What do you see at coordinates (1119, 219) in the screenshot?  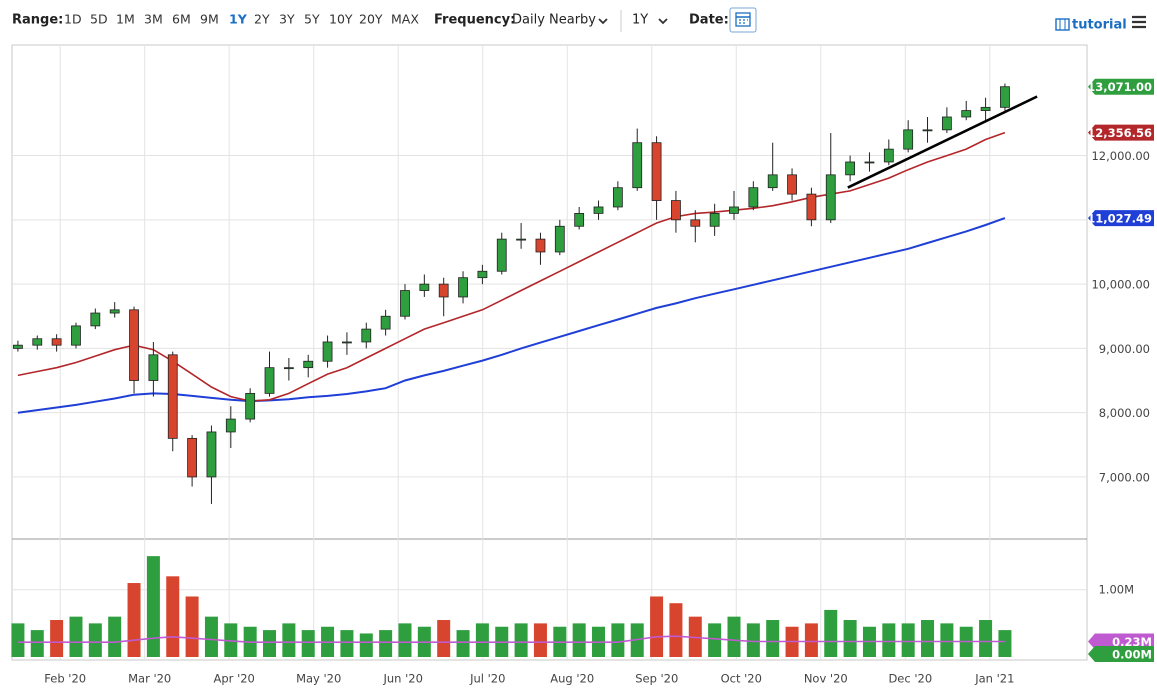 I see `price-badge-label: 11,027.49` at bounding box center [1119, 219].